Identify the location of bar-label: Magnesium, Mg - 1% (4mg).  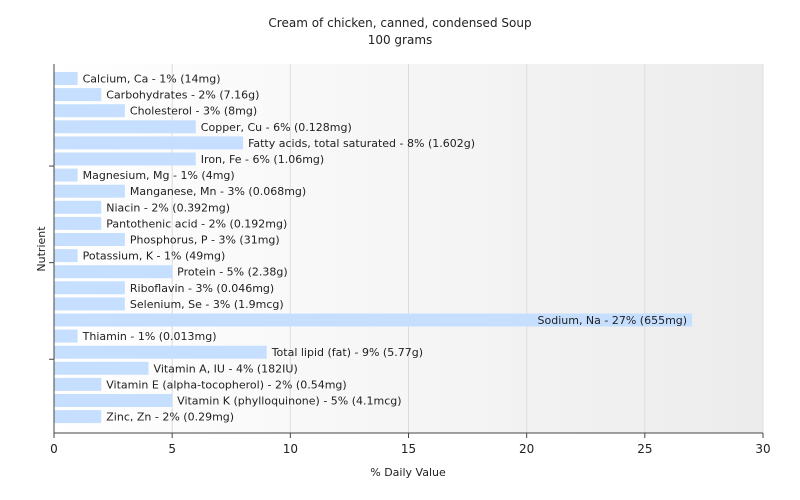
(159, 175).